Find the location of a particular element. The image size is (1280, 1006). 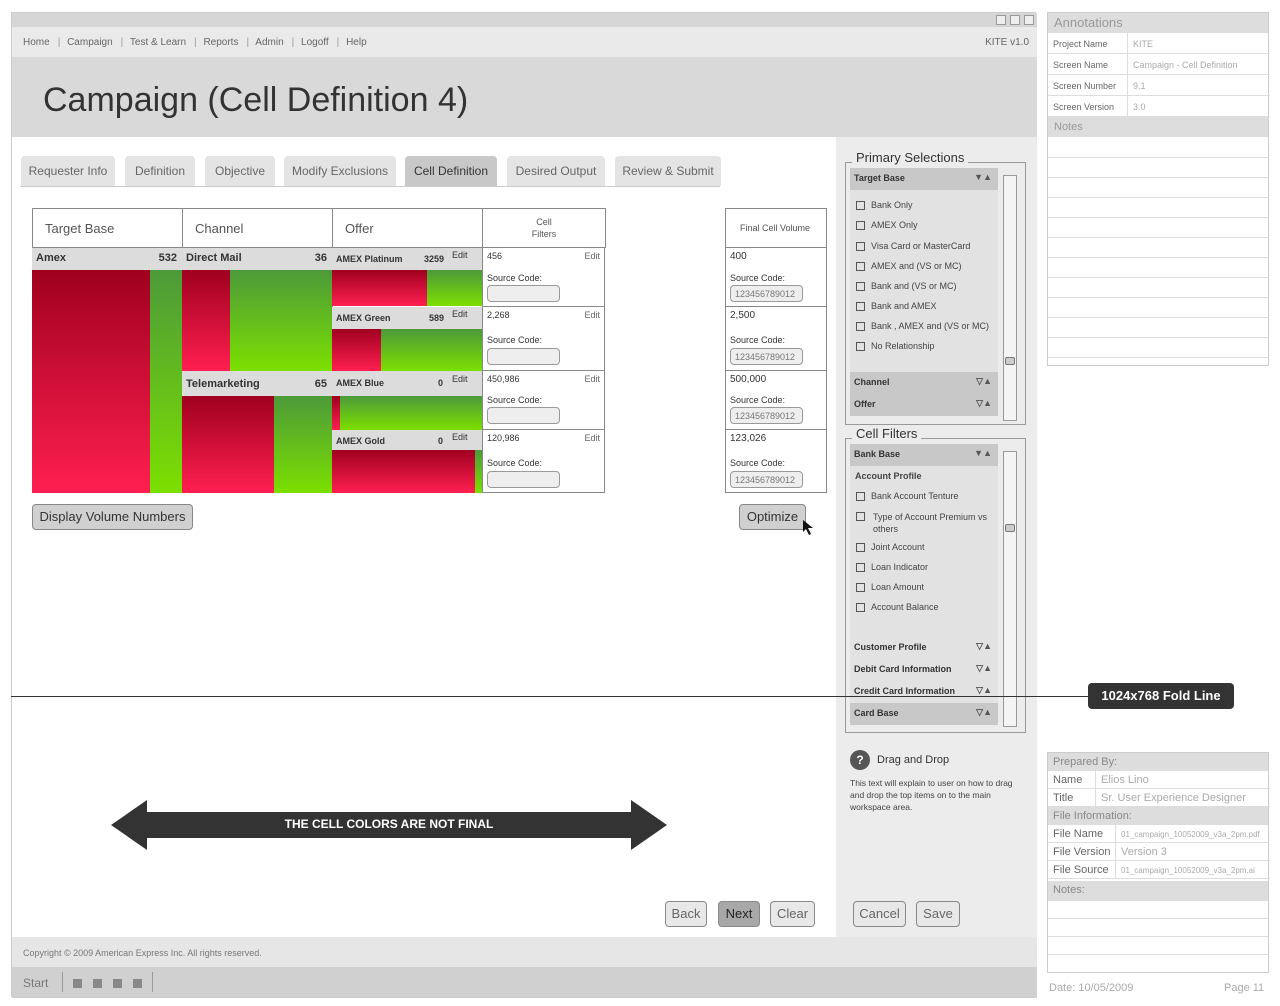

bank-base-head: Bank Base ▼▲ is located at coordinates (924, 455).